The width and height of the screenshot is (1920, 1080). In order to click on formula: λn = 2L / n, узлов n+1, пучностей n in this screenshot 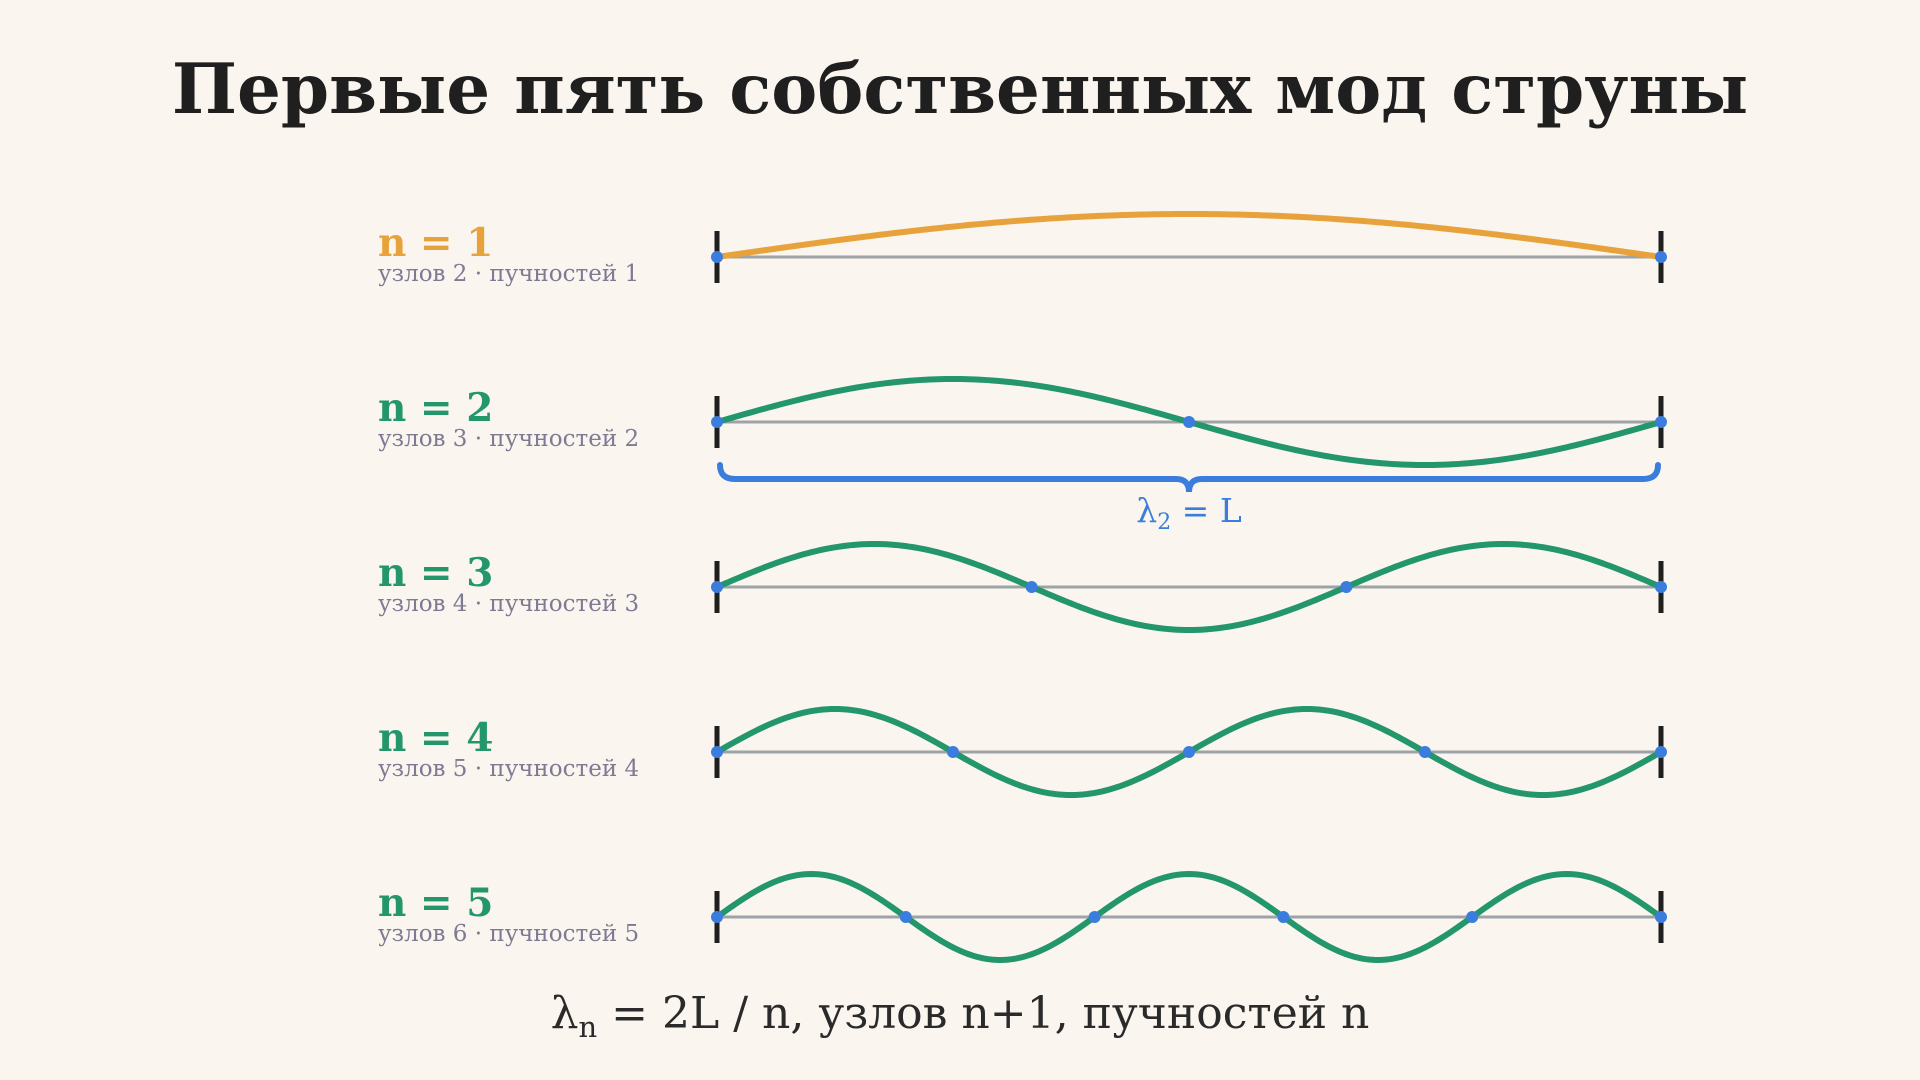, I will do `click(960, 1016)`.